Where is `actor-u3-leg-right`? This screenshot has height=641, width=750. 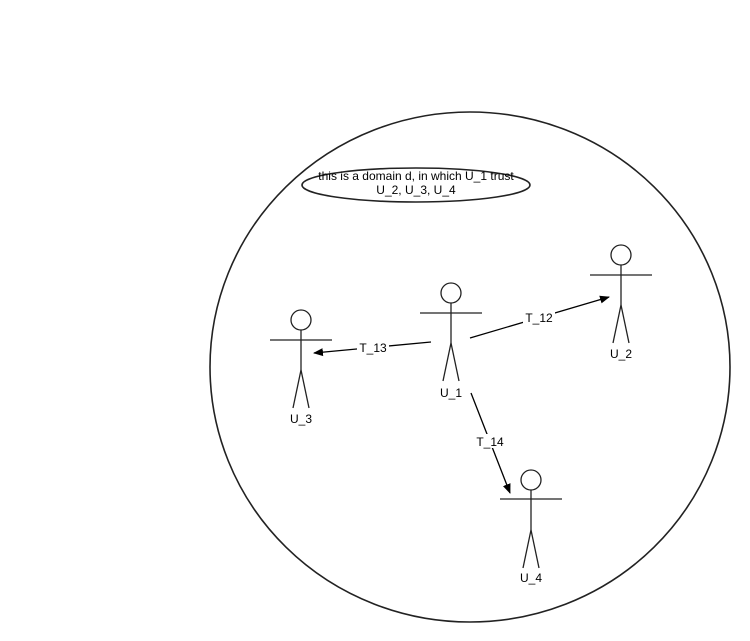 actor-u3-leg-right is located at coordinates (305, 389).